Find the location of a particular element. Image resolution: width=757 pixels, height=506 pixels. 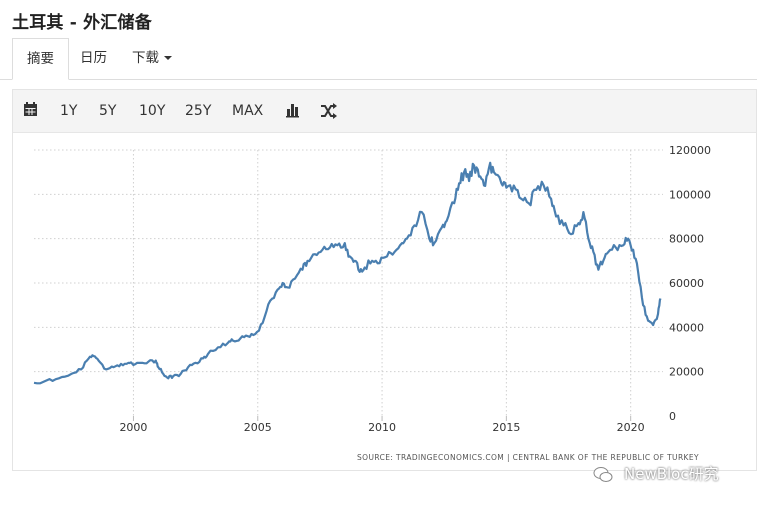

range-max-button: MAX is located at coordinates (247, 111).